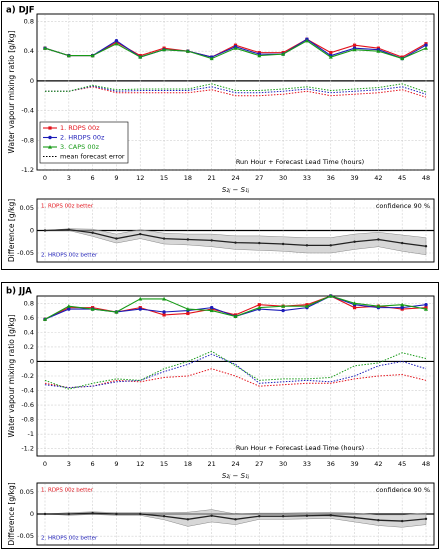 The height and width of the screenshot is (550, 440). I want to click on x-tick-label: 15, so click(164, 464).